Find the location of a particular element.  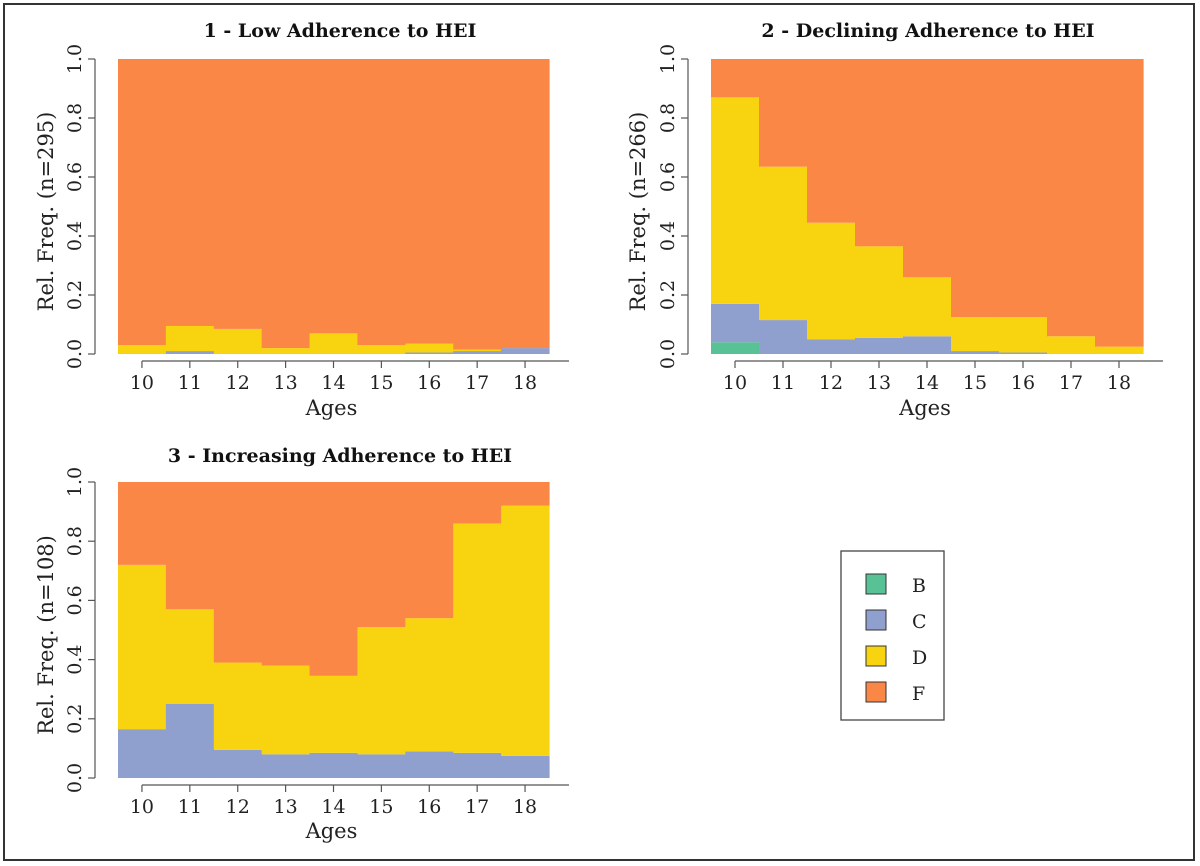

chart-title: 3 - Increasing Adherence to HEI is located at coordinates (340, 456).